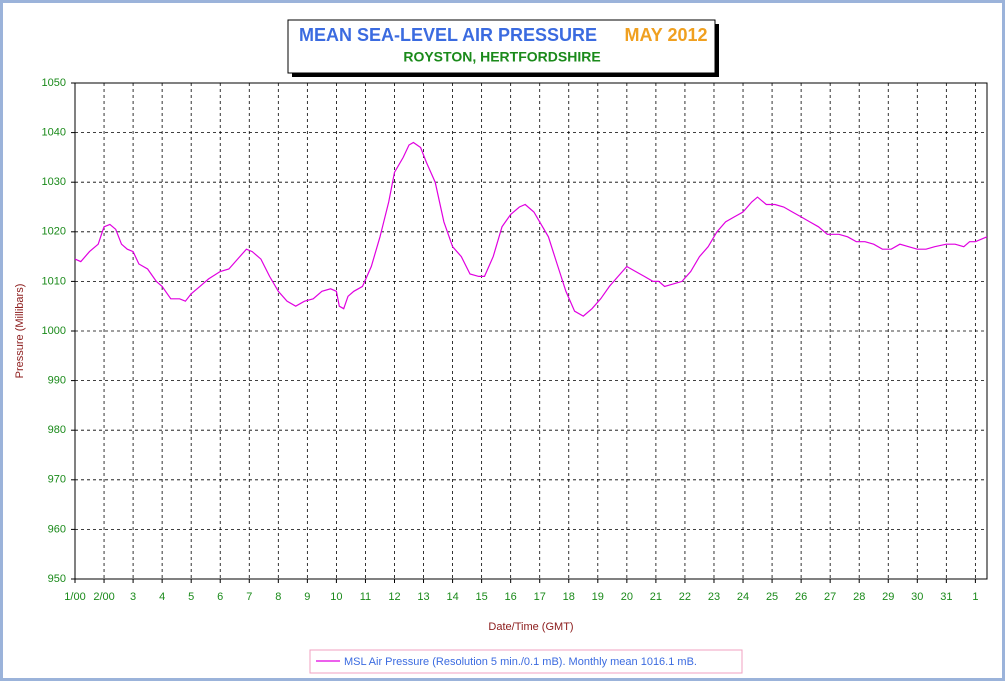  Describe the element at coordinates (54, 182) in the screenshot. I see `y-tick-label: 1030` at that location.